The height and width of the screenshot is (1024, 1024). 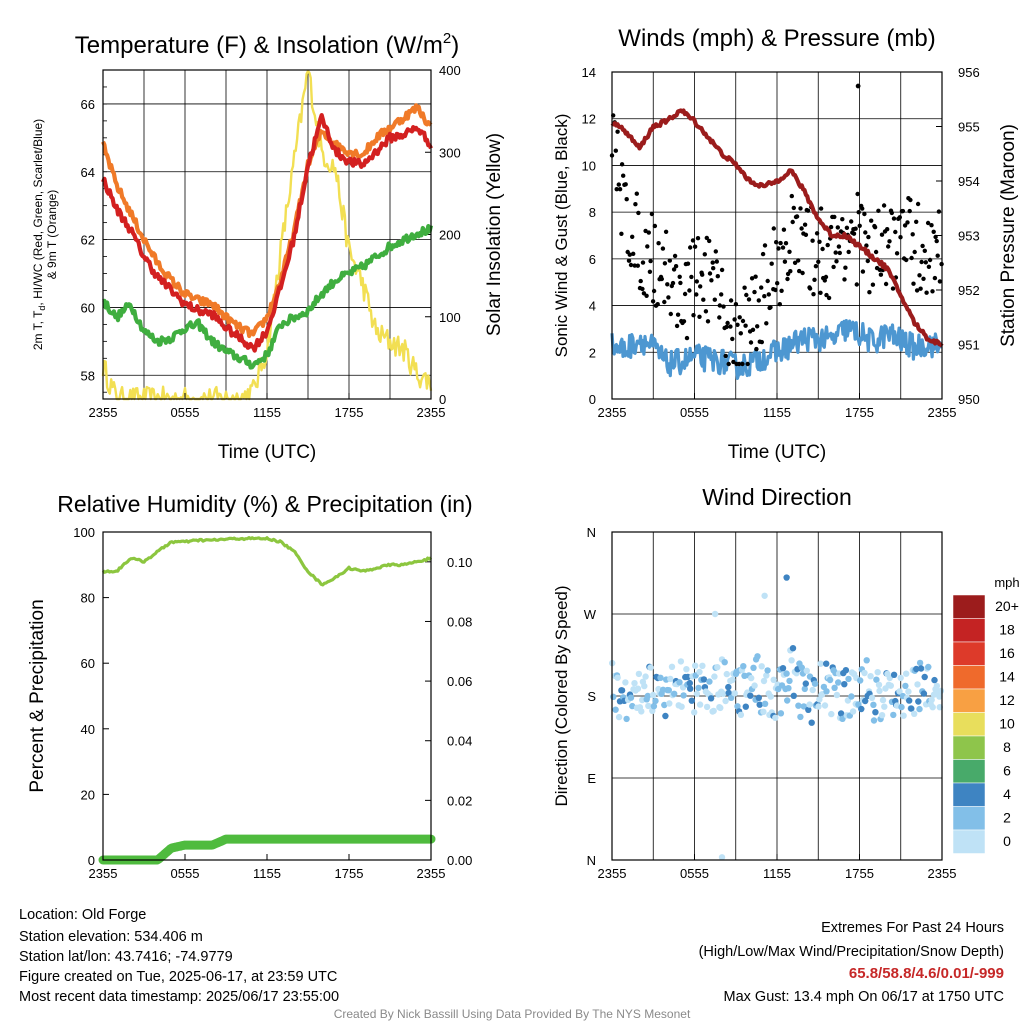 What do you see at coordinates (942, 873) in the screenshot?
I see `wdir-xtick-label: 2355` at bounding box center [942, 873].